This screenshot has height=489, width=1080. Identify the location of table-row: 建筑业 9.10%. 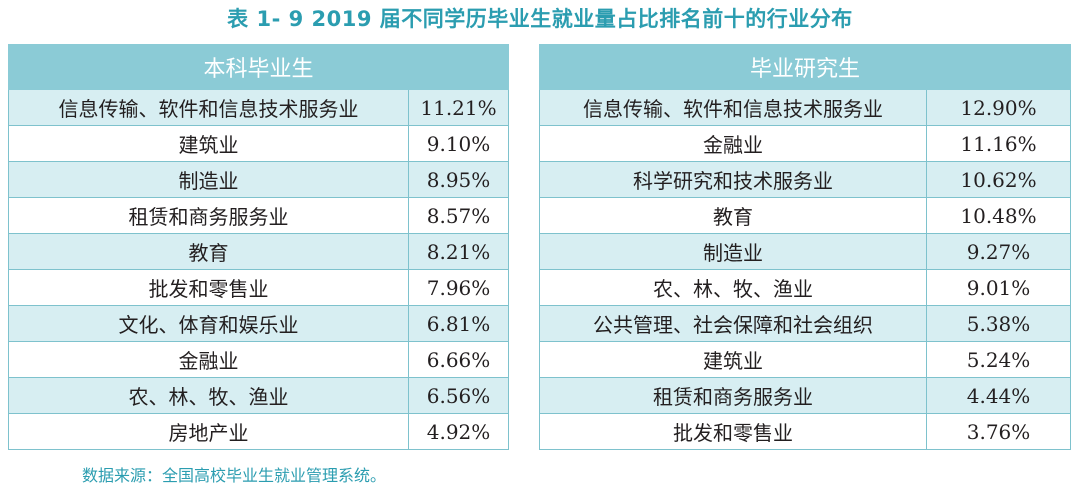
(259, 143).